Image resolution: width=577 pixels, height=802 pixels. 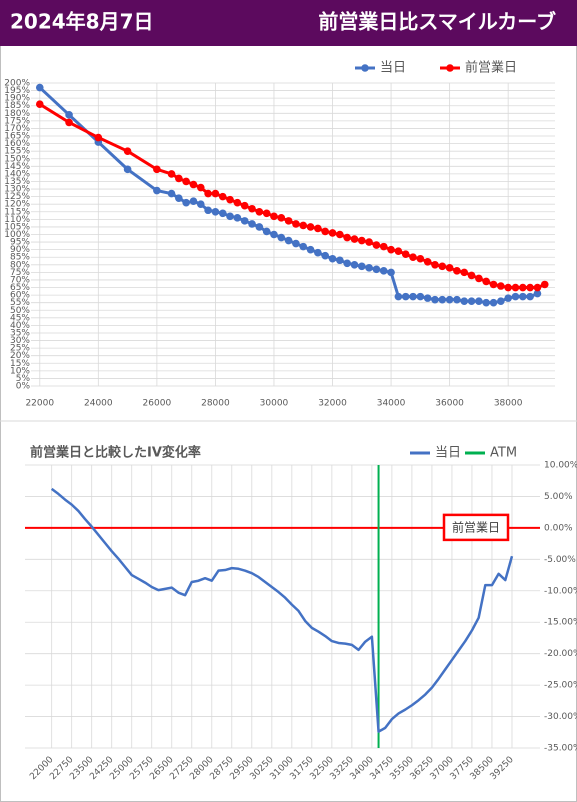 What do you see at coordinates (20, 341) in the screenshot?
I see `y-tick-label: 30%` at bounding box center [20, 341].